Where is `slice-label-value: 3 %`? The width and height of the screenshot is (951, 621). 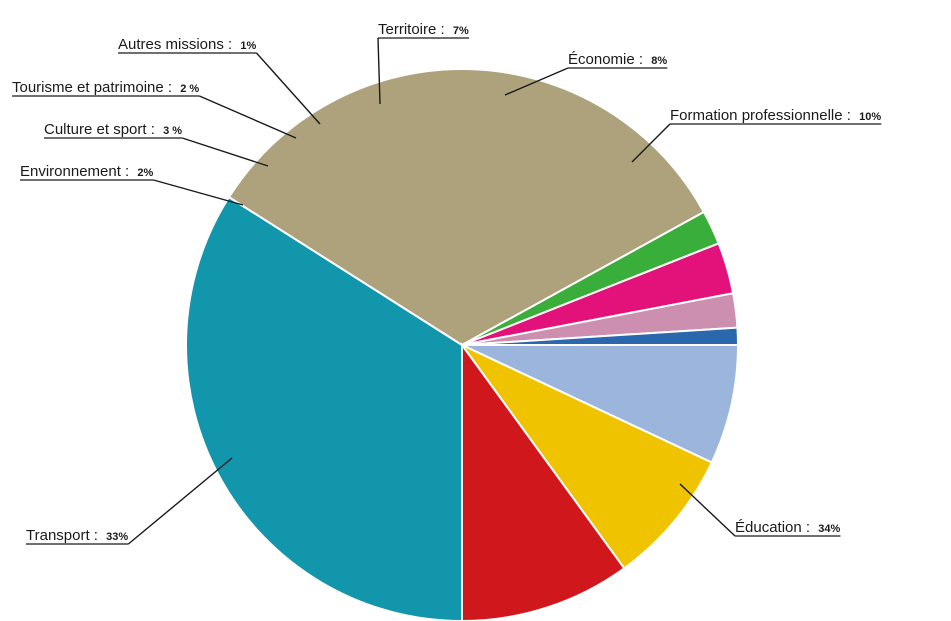
slice-label-value: 3 % is located at coordinates (172, 131).